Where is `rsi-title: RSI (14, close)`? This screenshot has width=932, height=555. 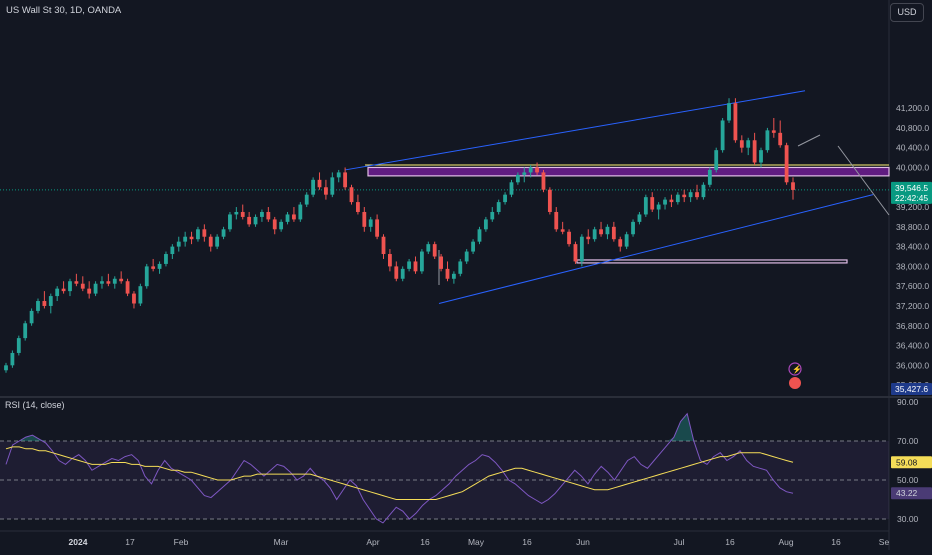 rsi-title: RSI (14, close) is located at coordinates (35, 405).